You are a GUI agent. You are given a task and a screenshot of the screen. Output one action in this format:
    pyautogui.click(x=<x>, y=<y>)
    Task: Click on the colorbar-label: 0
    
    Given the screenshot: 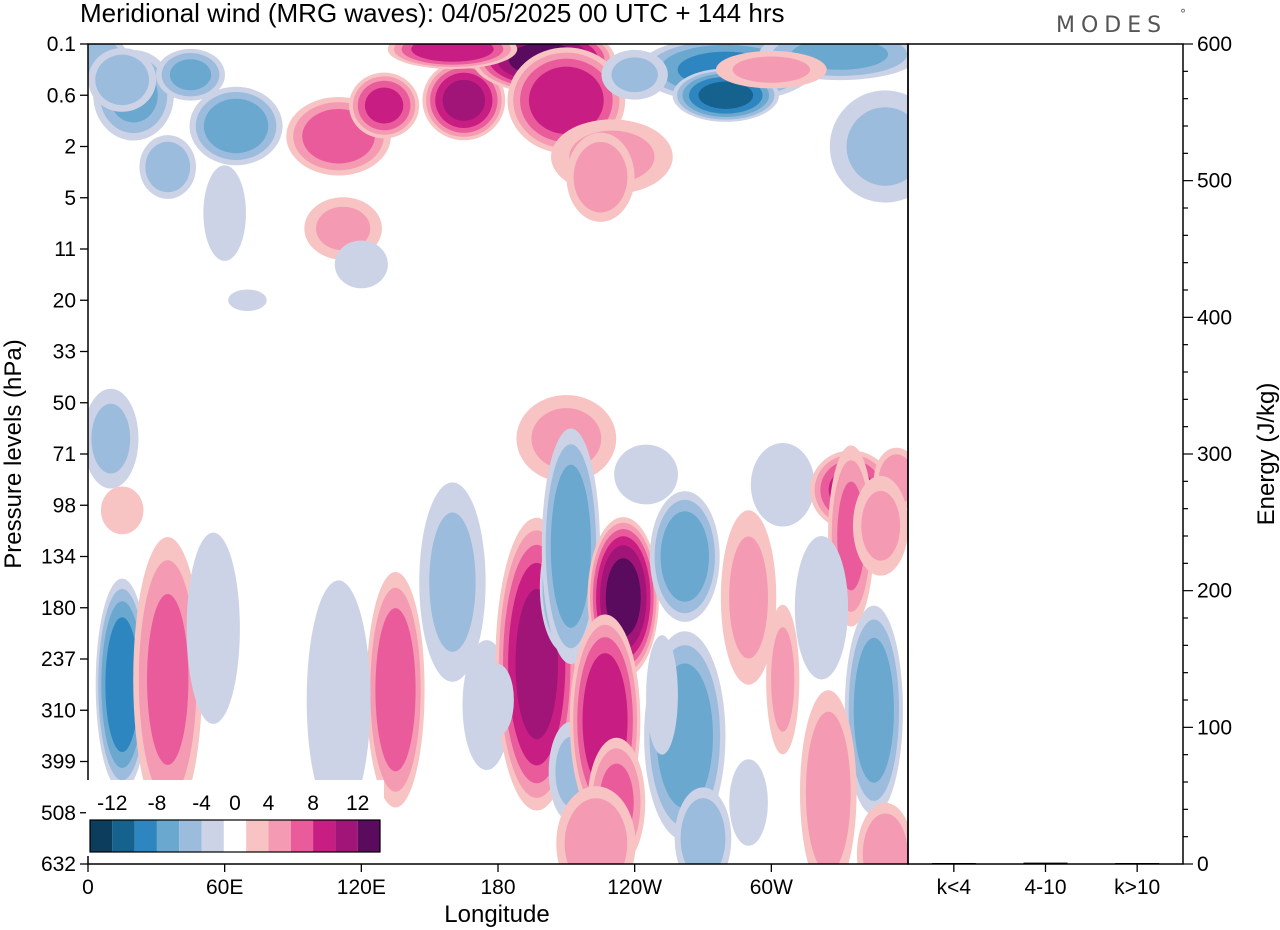 What is the action you would take?
    pyautogui.click(x=235, y=803)
    